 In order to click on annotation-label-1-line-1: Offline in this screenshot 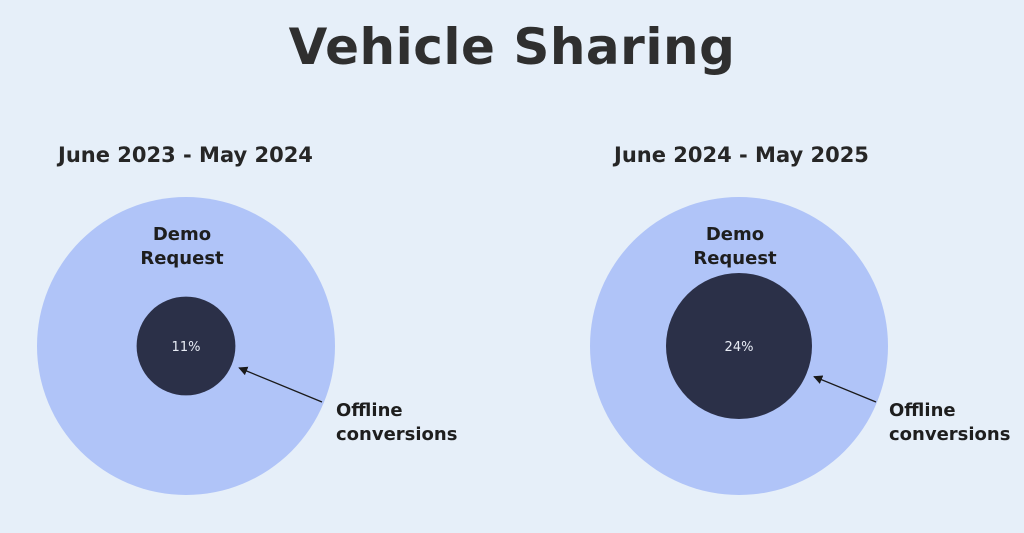, I will do `click(369, 410)`.